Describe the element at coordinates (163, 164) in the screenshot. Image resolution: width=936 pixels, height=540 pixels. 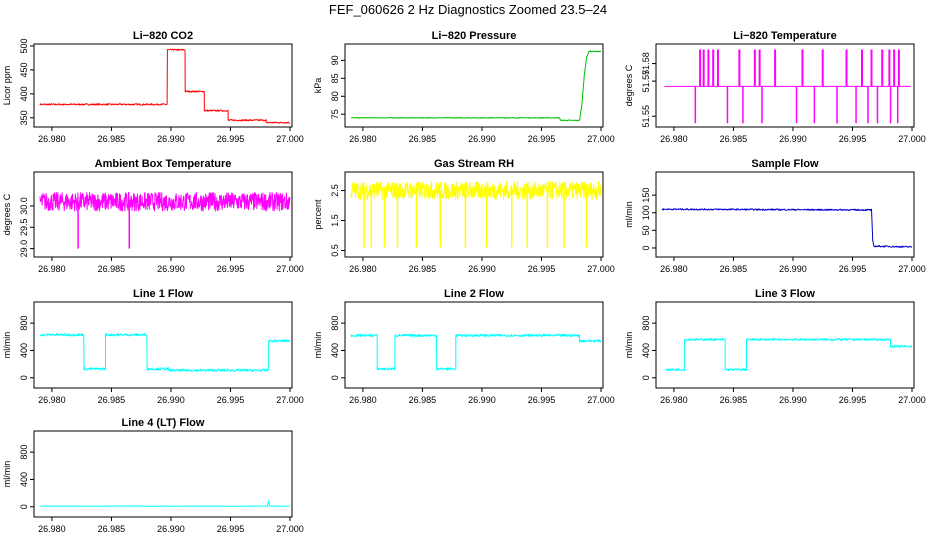
I see `panel-title: Ambient Box Temperature` at that location.